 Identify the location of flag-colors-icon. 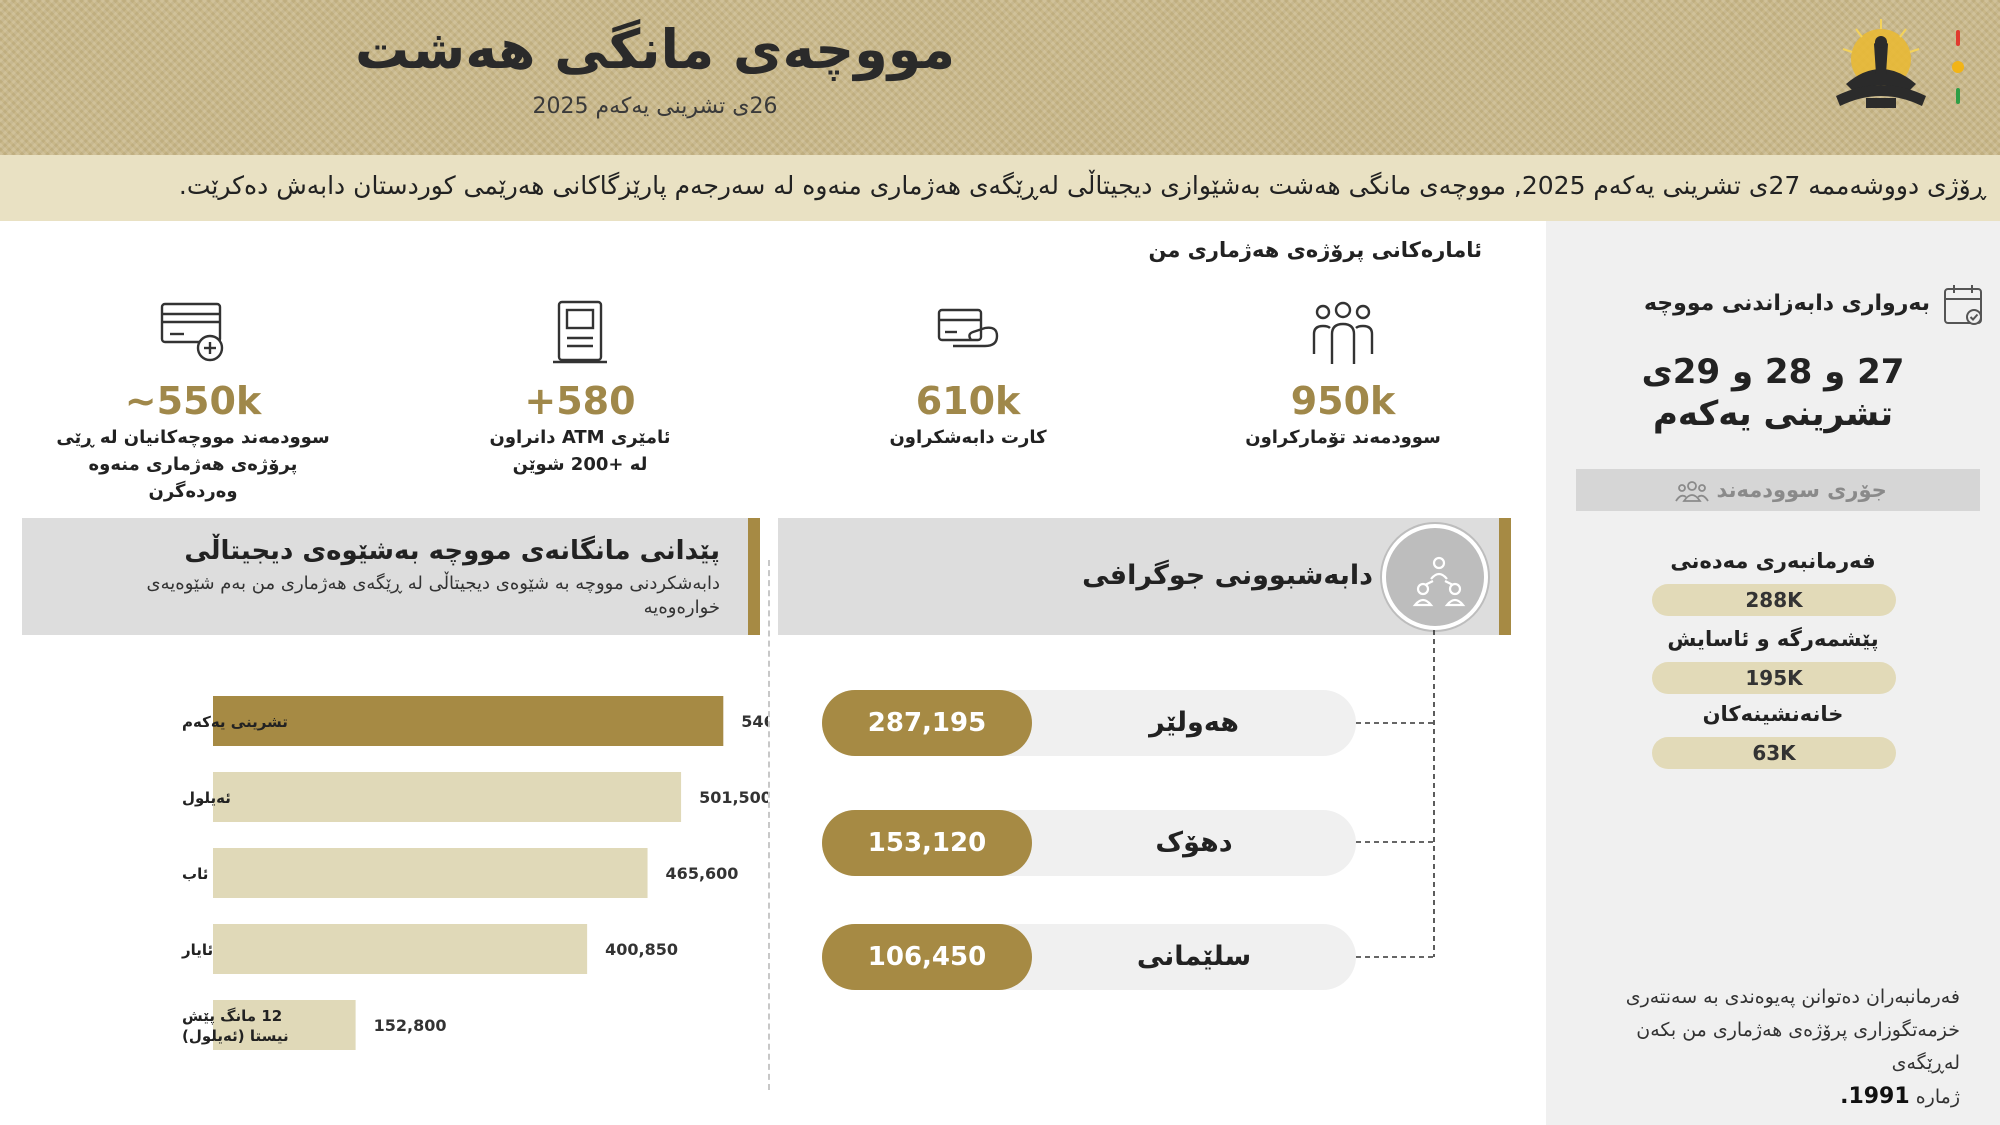
(1958, 67).